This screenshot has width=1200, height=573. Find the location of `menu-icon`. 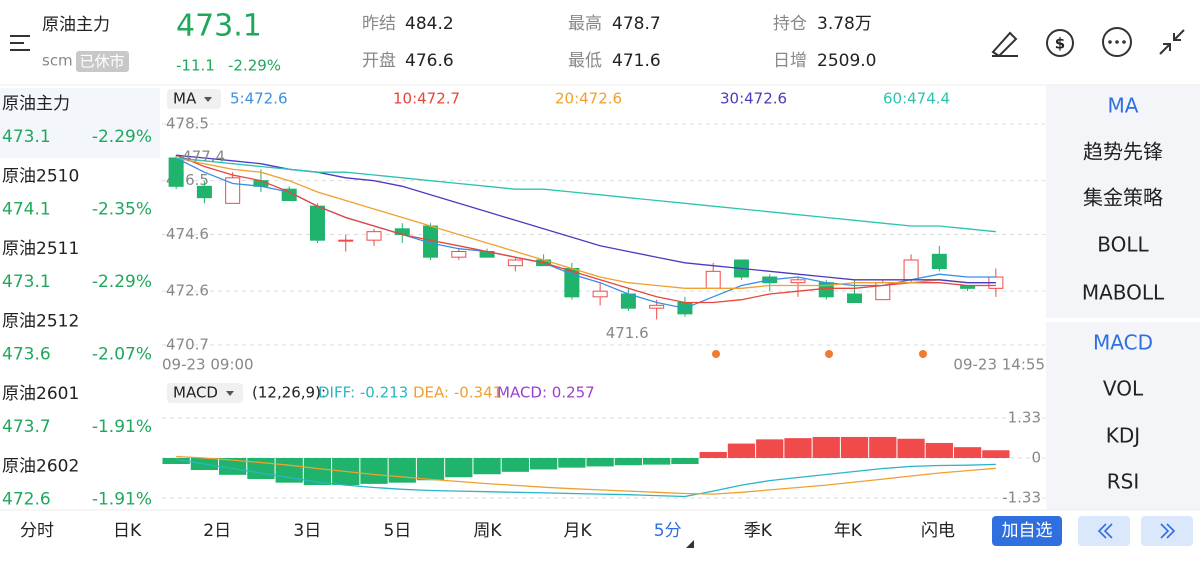

menu-icon is located at coordinates (20, 43).